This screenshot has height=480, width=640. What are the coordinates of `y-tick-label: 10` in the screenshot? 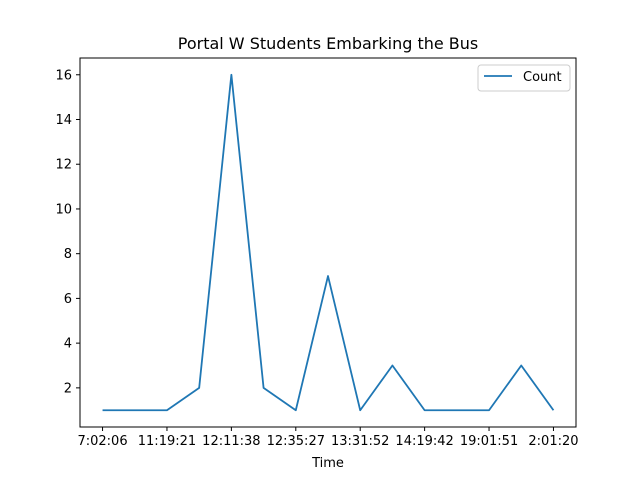 It's located at (63, 209).